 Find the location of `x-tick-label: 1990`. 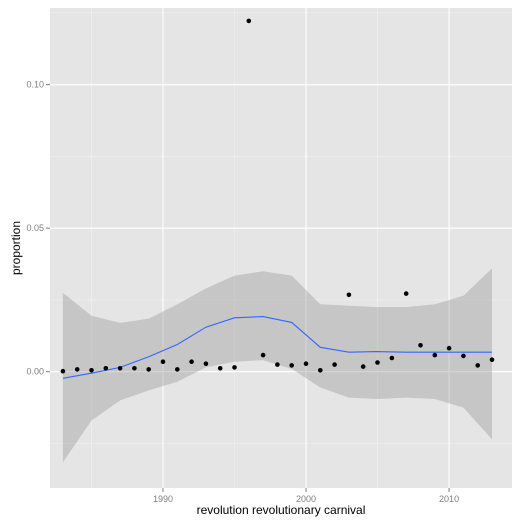

x-tick-label: 1990 is located at coordinates (163, 499).